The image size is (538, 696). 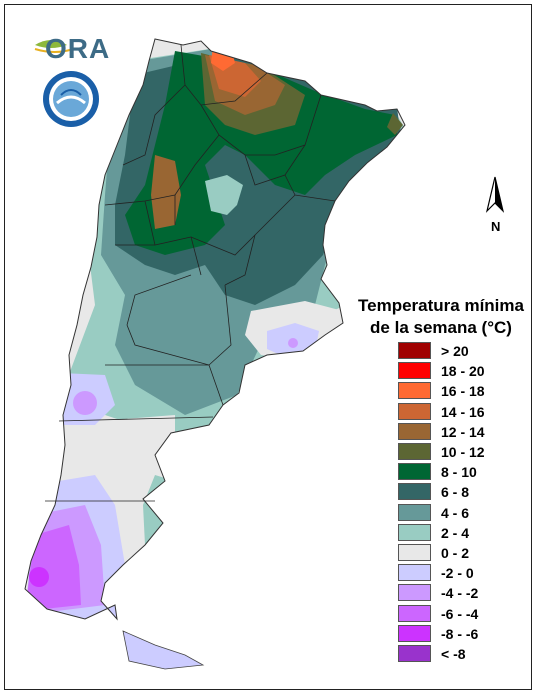 I want to click on legend-title: Temperatura mínima de la semana (°C), so click(x=441, y=317).